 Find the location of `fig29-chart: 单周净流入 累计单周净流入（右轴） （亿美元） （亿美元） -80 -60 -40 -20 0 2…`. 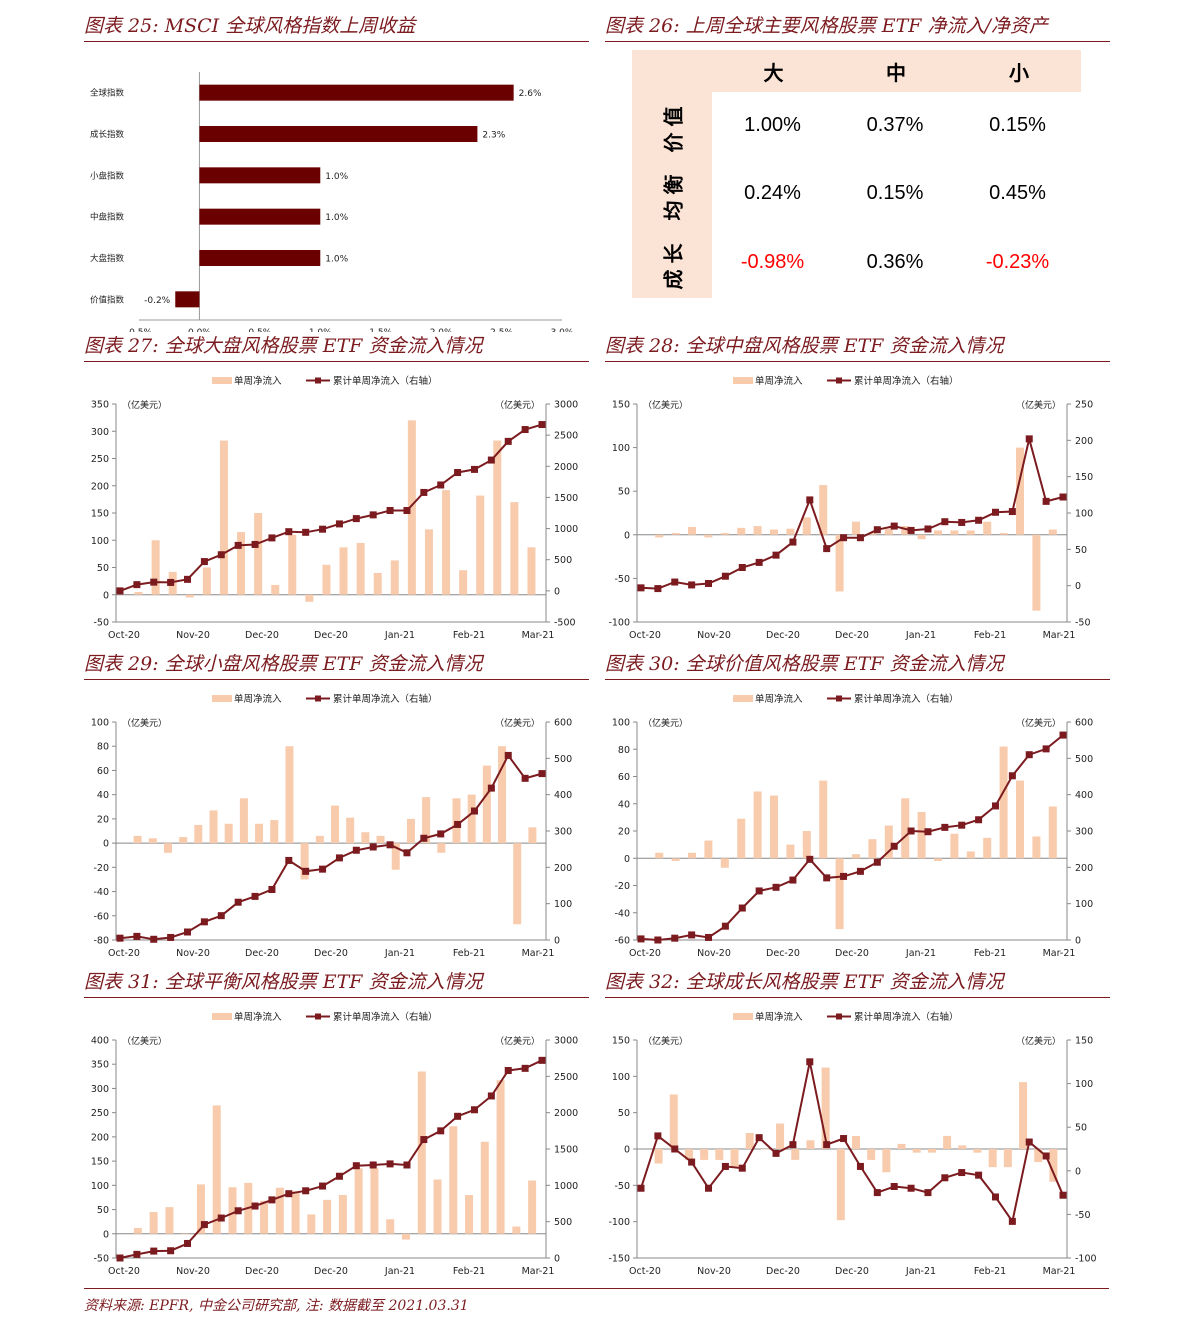

fig29-chart: 单周净流入 累计单周净流入（右轴） （亿美元） （亿美元） -80 -60 -40 -20 0 2… is located at coordinates (331, 826).